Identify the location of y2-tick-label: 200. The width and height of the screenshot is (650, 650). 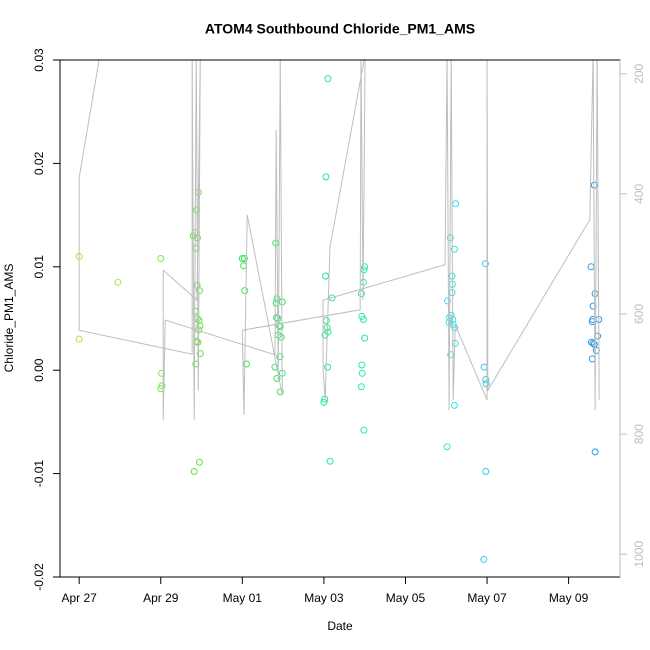
(639, 73).